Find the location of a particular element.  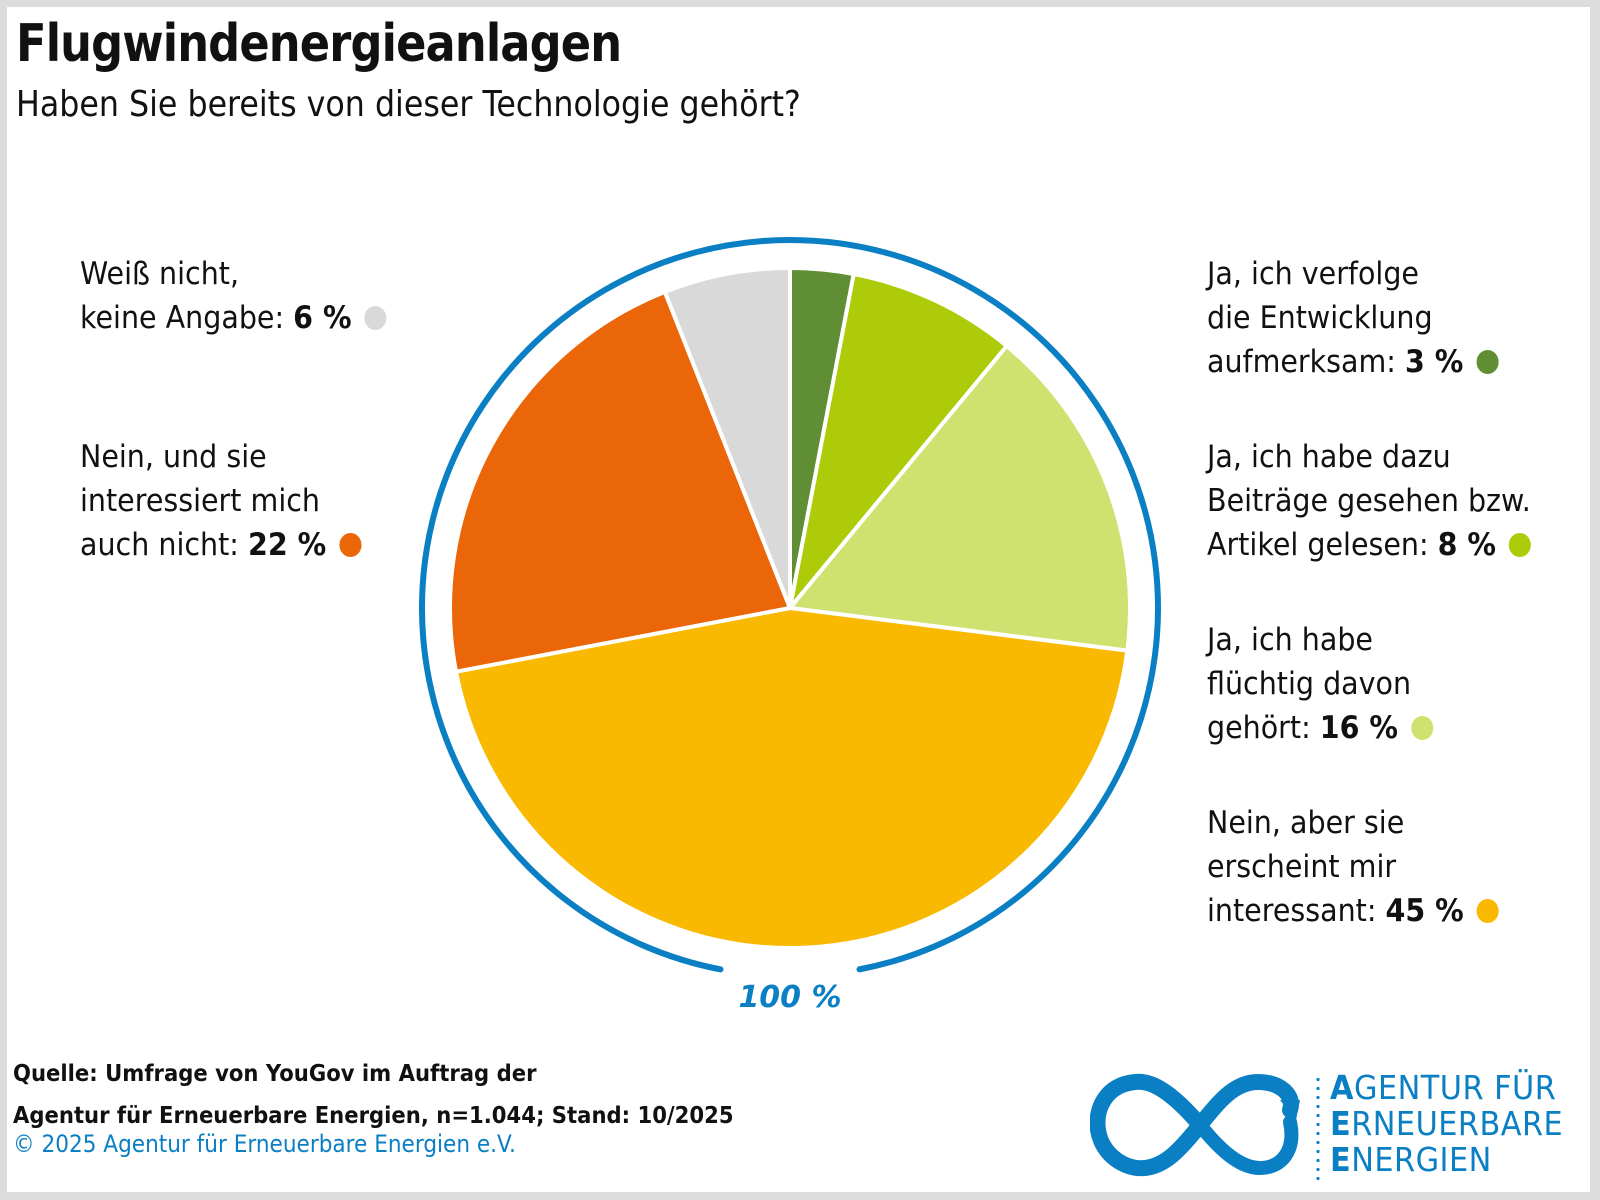

slice-label-heard-briefly: Ja, ich habe flüchtig davon gehört: 16 % is located at coordinates (1320, 684).